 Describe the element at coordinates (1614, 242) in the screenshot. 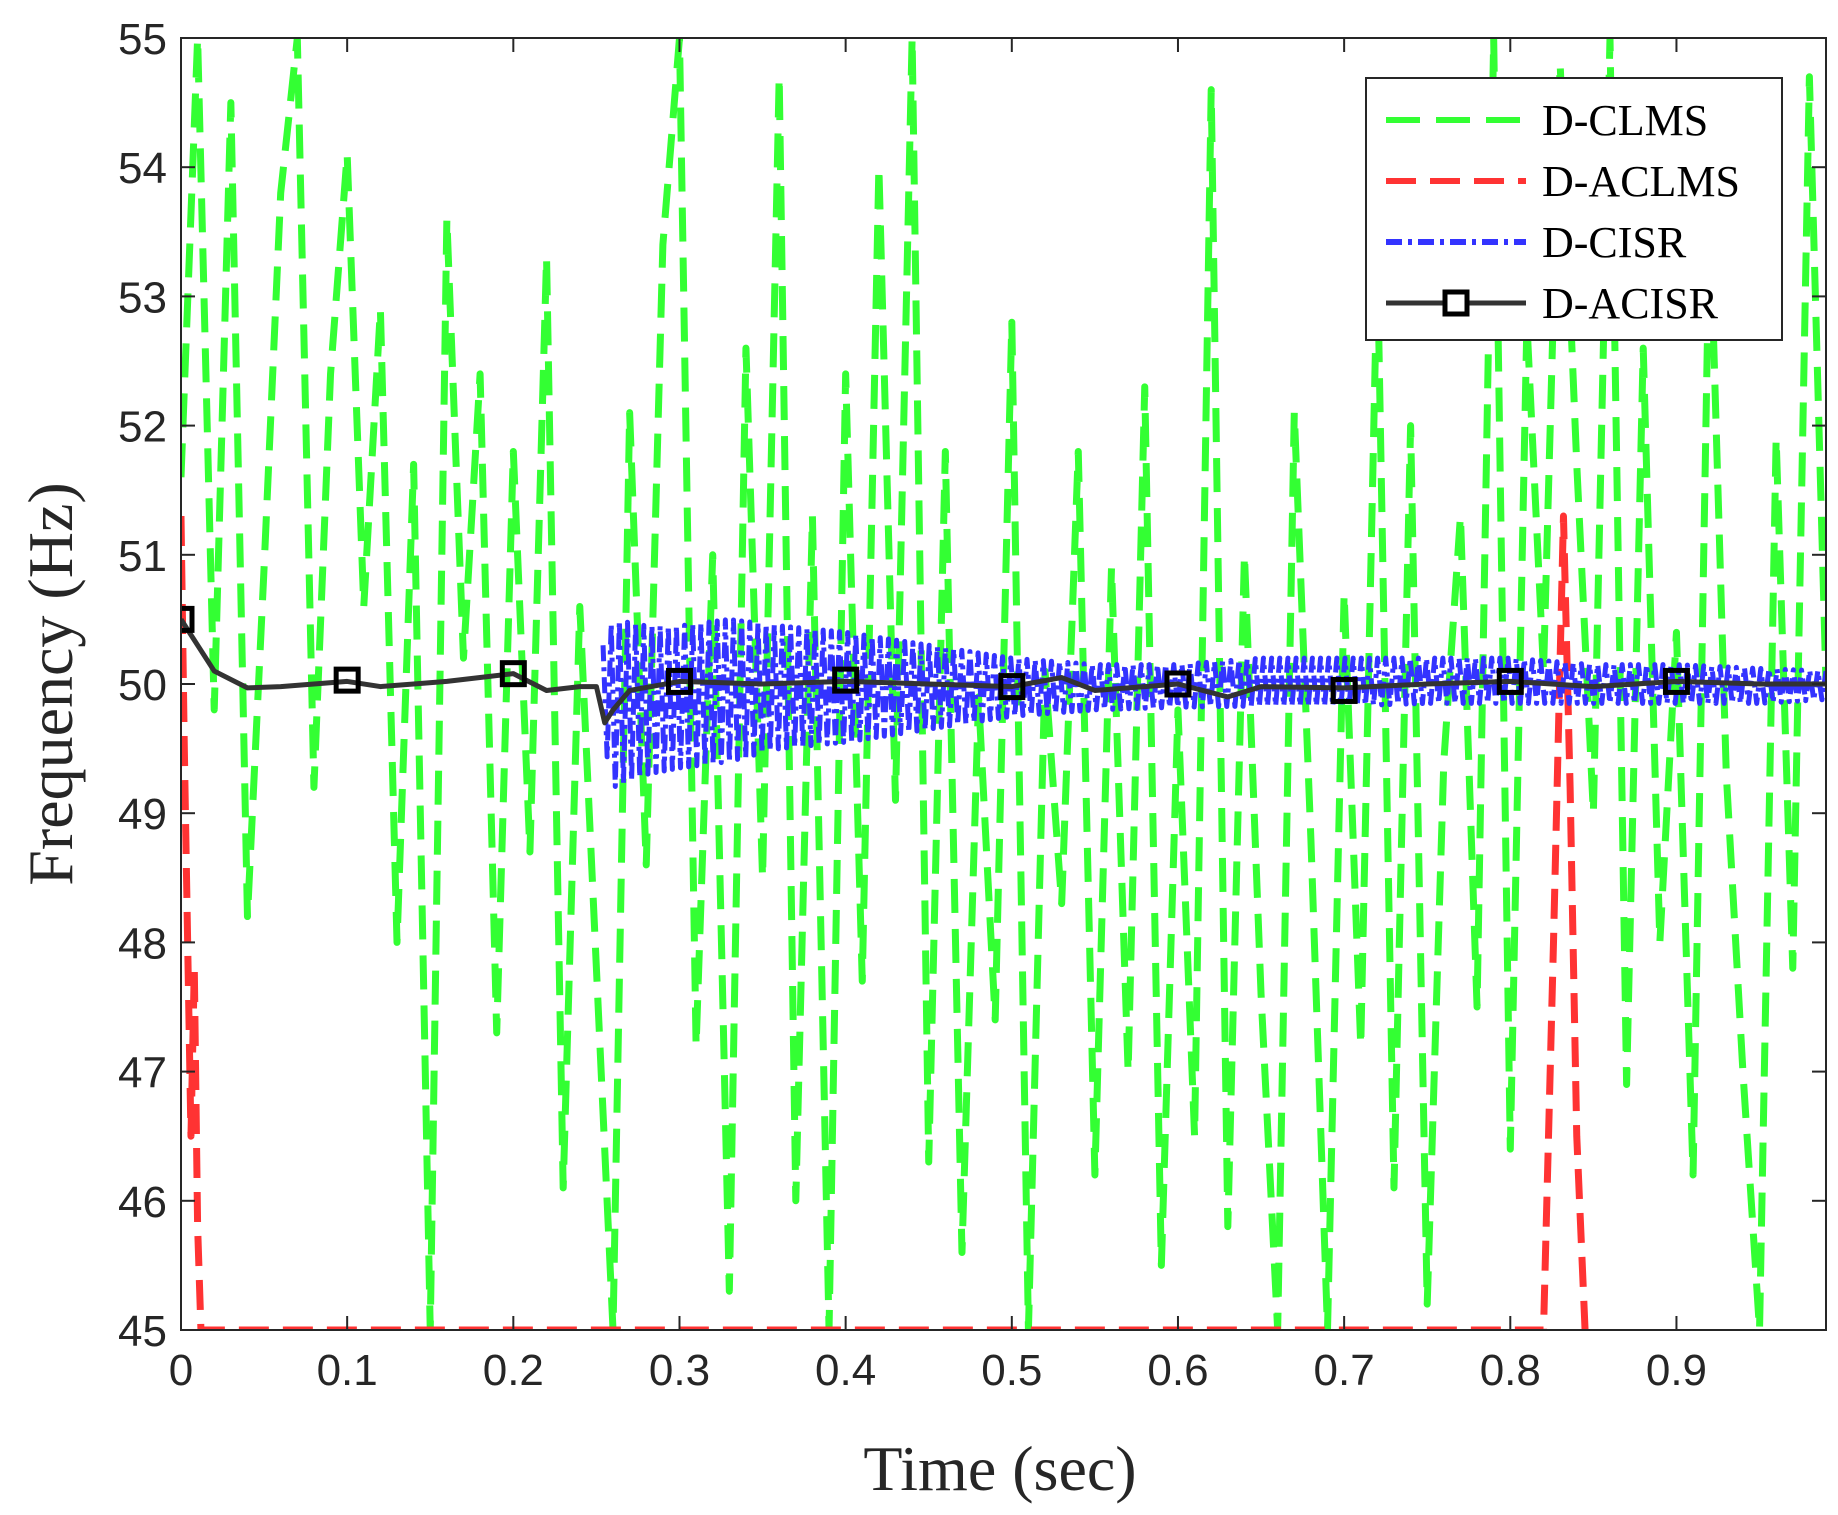

I see `legend-label-d-cisr: D-CISR` at that location.